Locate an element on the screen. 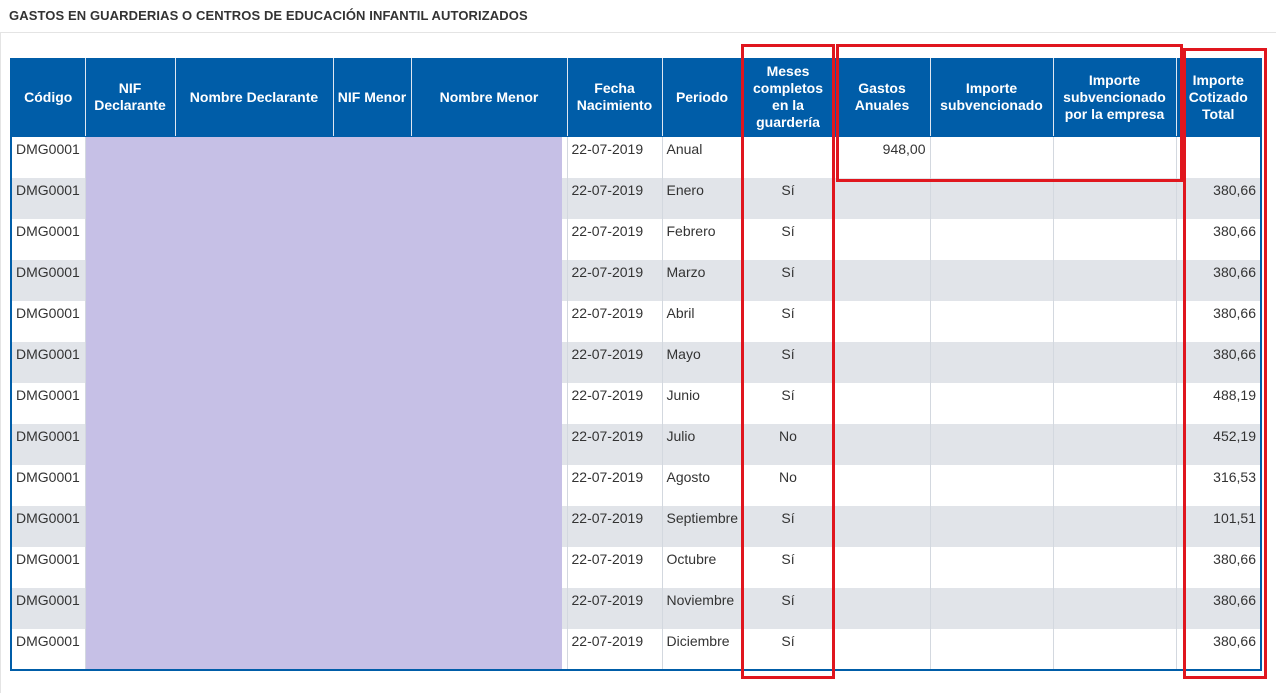  cell-periodo: Marzo is located at coordinates (702, 280).